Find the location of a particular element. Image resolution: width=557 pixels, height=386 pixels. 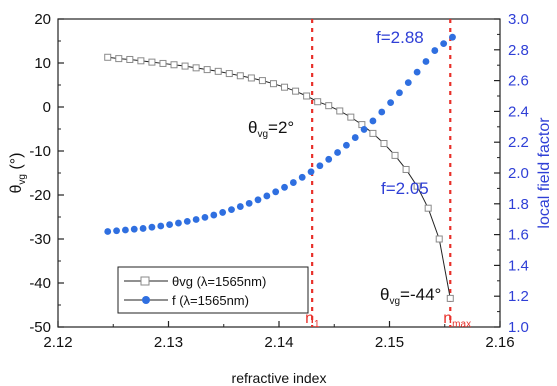

x-tick-label: 2.12 is located at coordinates (57, 342).